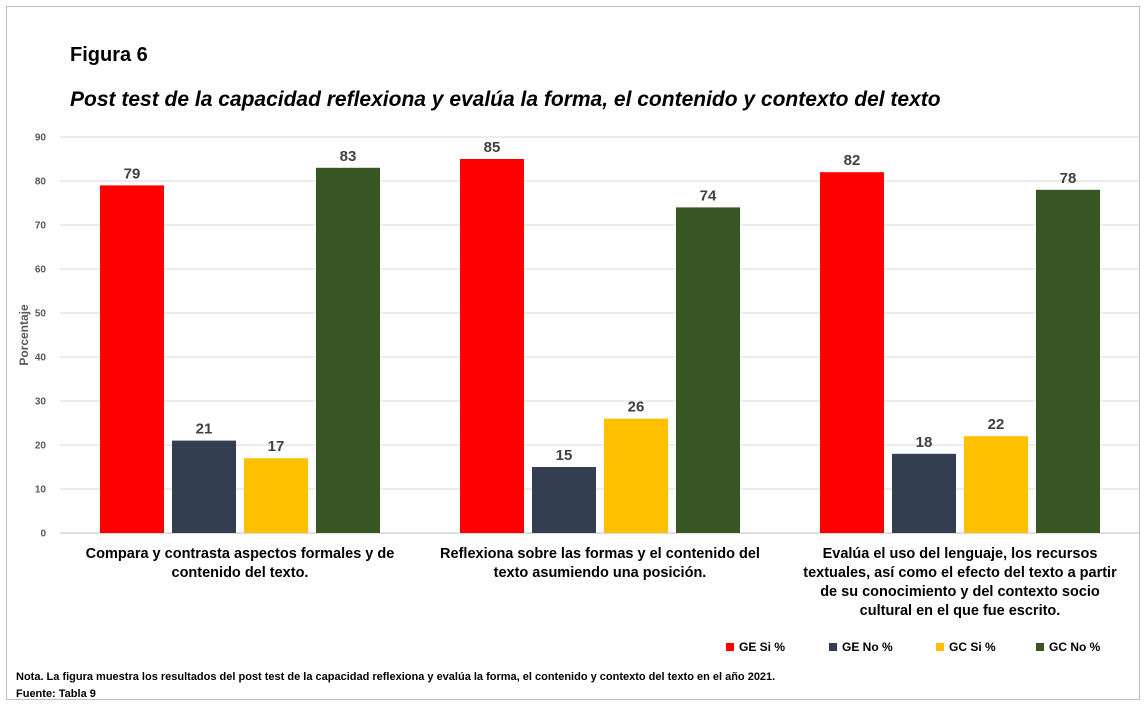  Describe the element at coordinates (240, 573) in the screenshot. I see `x-category-label: contenido del texto.` at that location.